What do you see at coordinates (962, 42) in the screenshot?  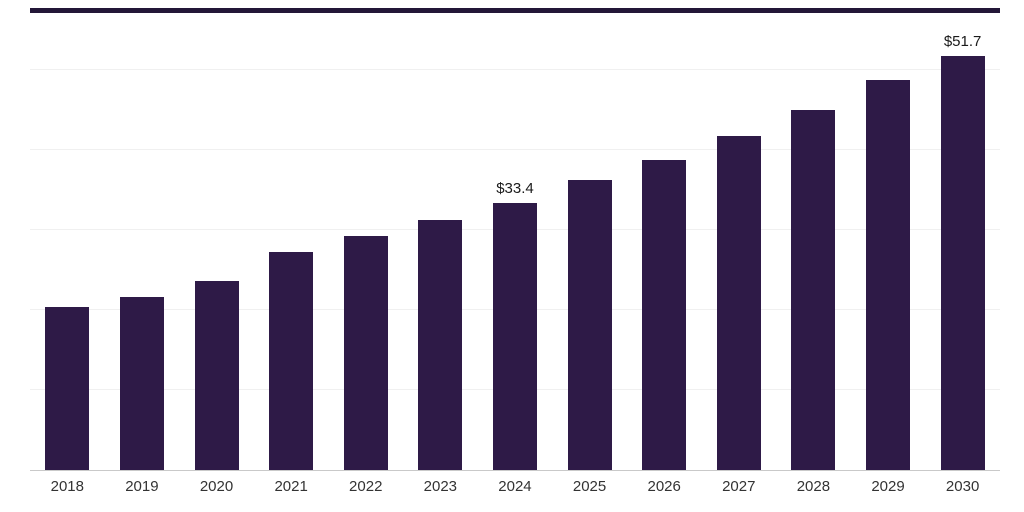 I see `bar-value-label: $51.7` at bounding box center [962, 42].